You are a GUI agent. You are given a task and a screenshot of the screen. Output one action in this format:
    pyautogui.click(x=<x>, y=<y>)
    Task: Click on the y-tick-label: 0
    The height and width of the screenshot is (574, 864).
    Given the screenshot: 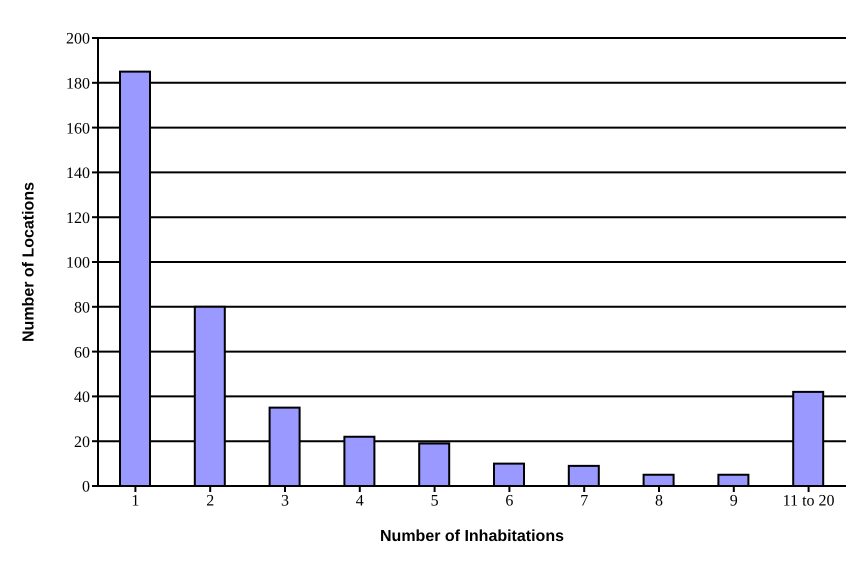 What is the action you would take?
    pyautogui.click(x=86, y=487)
    